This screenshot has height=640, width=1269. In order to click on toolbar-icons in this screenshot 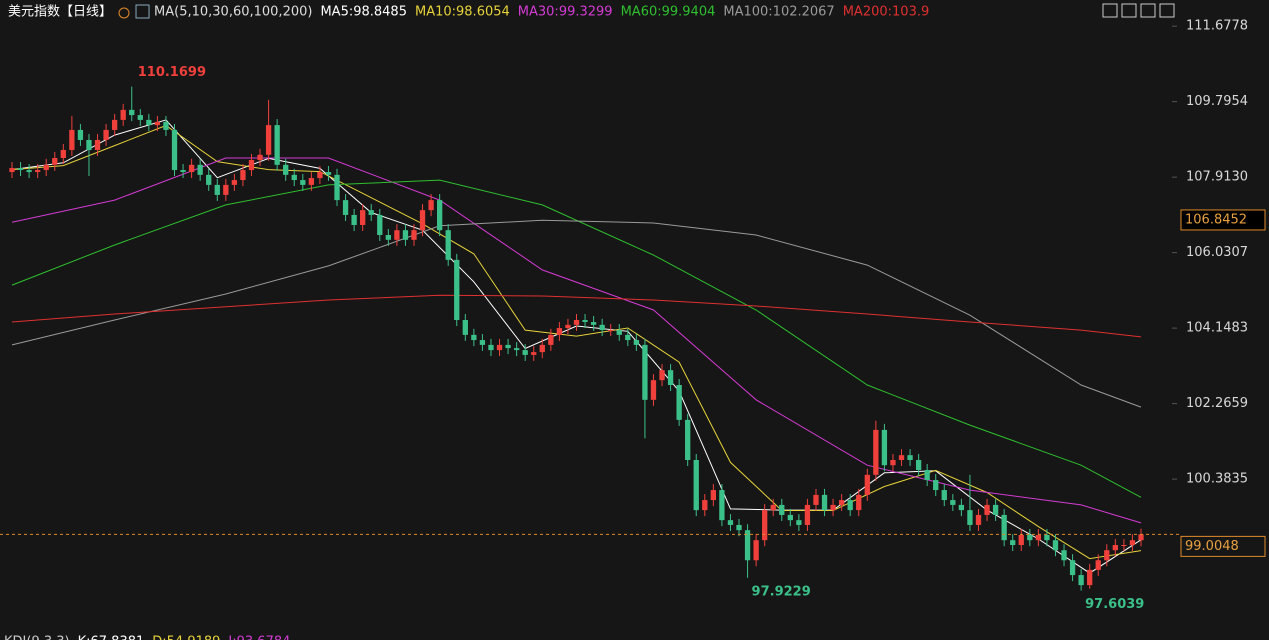, I will do `click(1138, 10)`.